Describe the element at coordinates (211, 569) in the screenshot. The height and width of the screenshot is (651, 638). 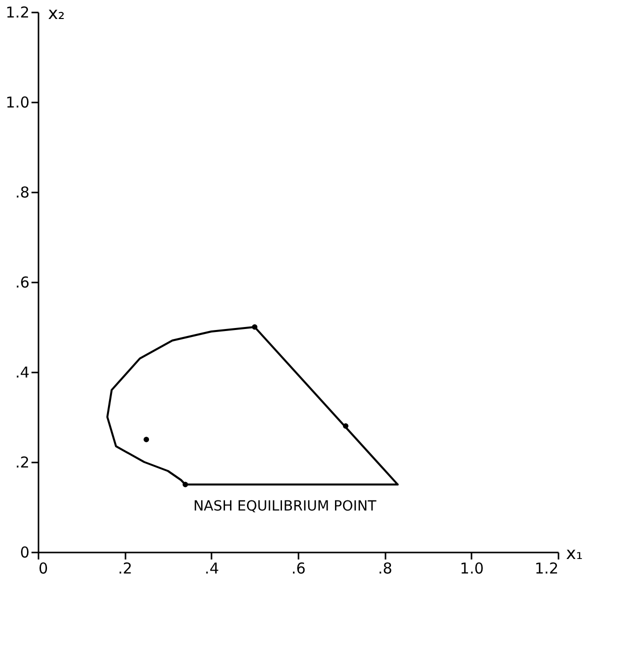
I see `x-tick-label: .4` at that location.